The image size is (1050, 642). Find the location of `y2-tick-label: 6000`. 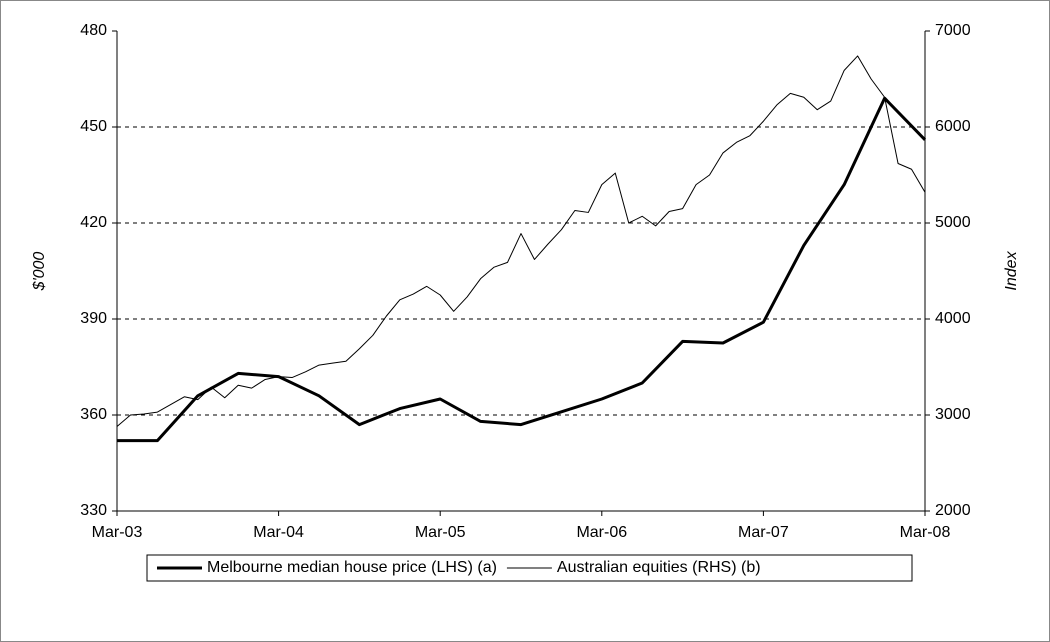

y2-tick-label: 6000 is located at coordinates (953, 126).